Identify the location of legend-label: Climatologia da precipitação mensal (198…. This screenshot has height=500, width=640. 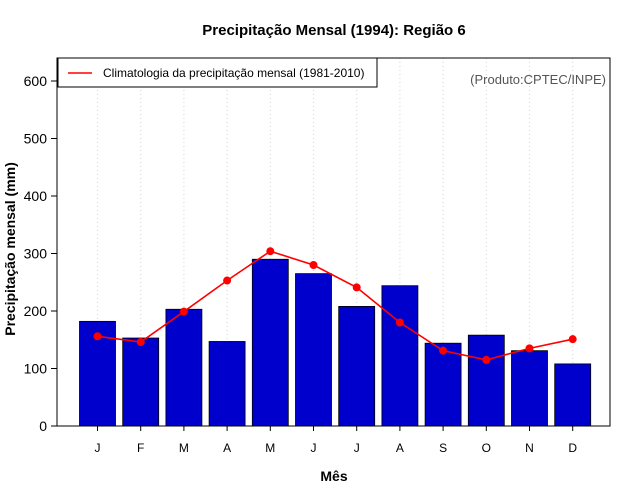
(233, 73).